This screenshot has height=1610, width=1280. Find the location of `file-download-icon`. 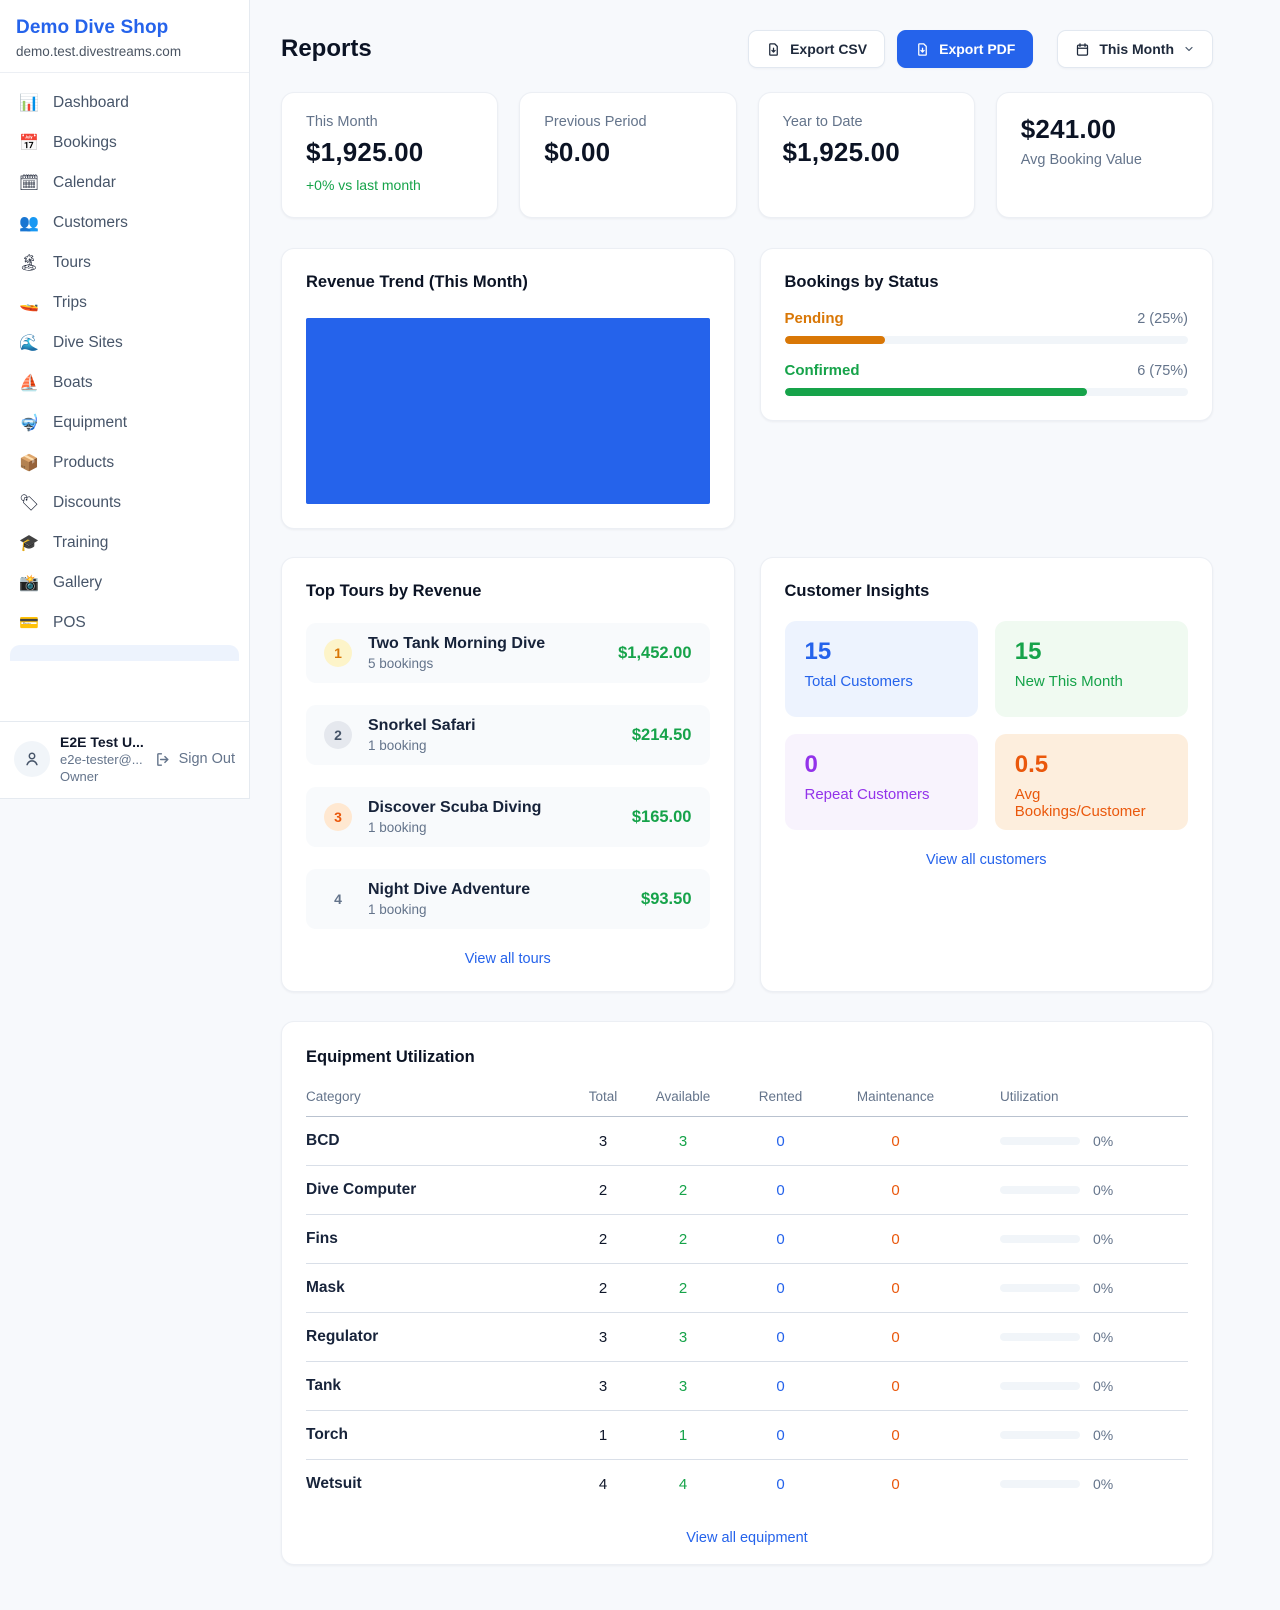

file-download-icon is located at coordinates (773, 49).